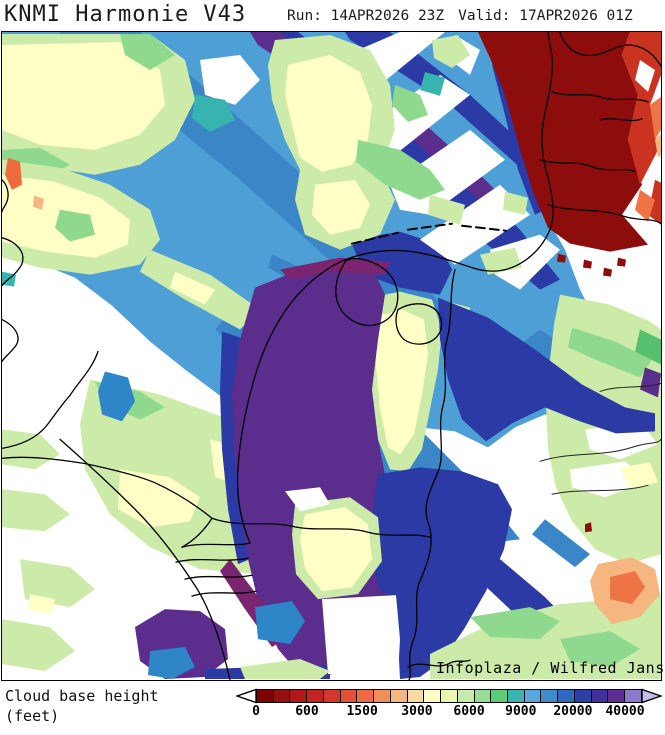  What do you see at coordinates (545, 16) in the screenshot?
I see `valid-time: Valid: 17APR2026 01Z` at bounding box center [545, 16].